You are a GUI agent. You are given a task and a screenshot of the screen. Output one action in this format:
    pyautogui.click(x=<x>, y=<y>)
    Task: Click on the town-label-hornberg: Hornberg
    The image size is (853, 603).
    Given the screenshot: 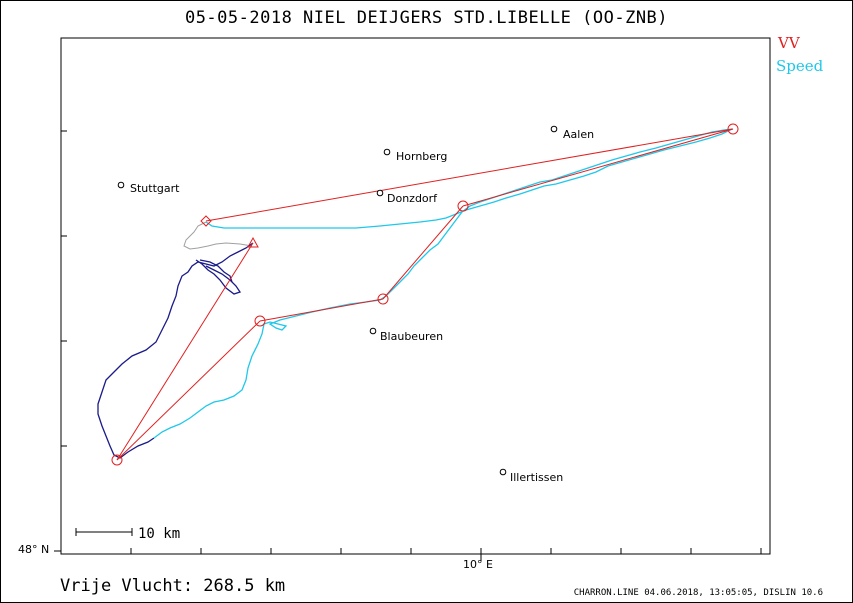 What is the action you would take?
    pyautogui.click(x=421, y=156)
    